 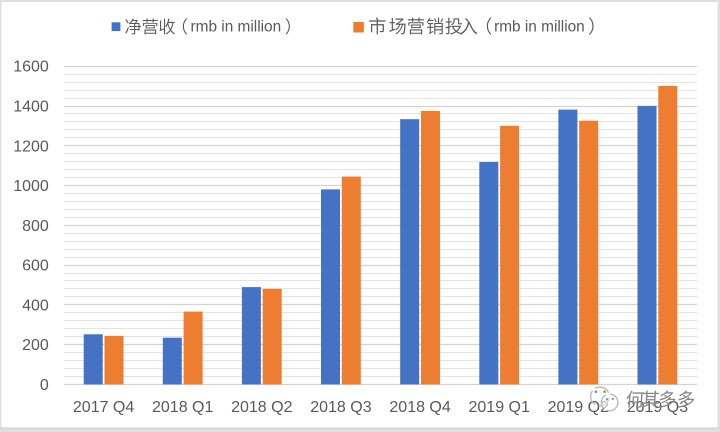 I want to click on svg-text: 1400, so click(x=31, y=107).